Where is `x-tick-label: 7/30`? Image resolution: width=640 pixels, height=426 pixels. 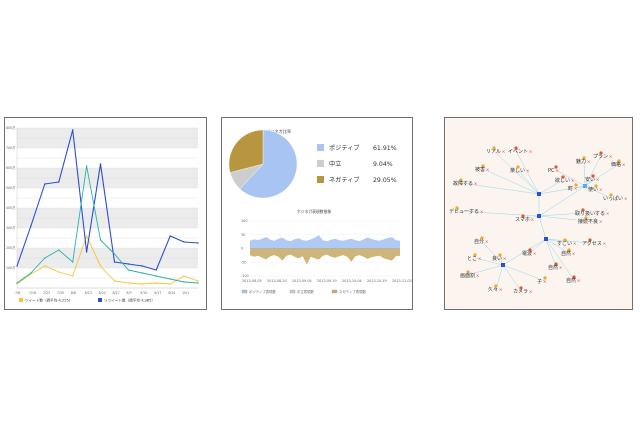
x-tick-label: 7/30 is located at coordinates (60, 293).